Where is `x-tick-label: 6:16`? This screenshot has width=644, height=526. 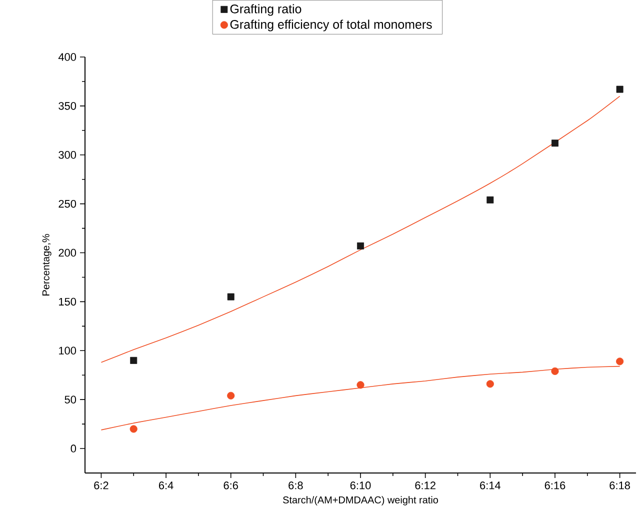
x-tick-label: 6:16 is located at coordinates (555, 486).